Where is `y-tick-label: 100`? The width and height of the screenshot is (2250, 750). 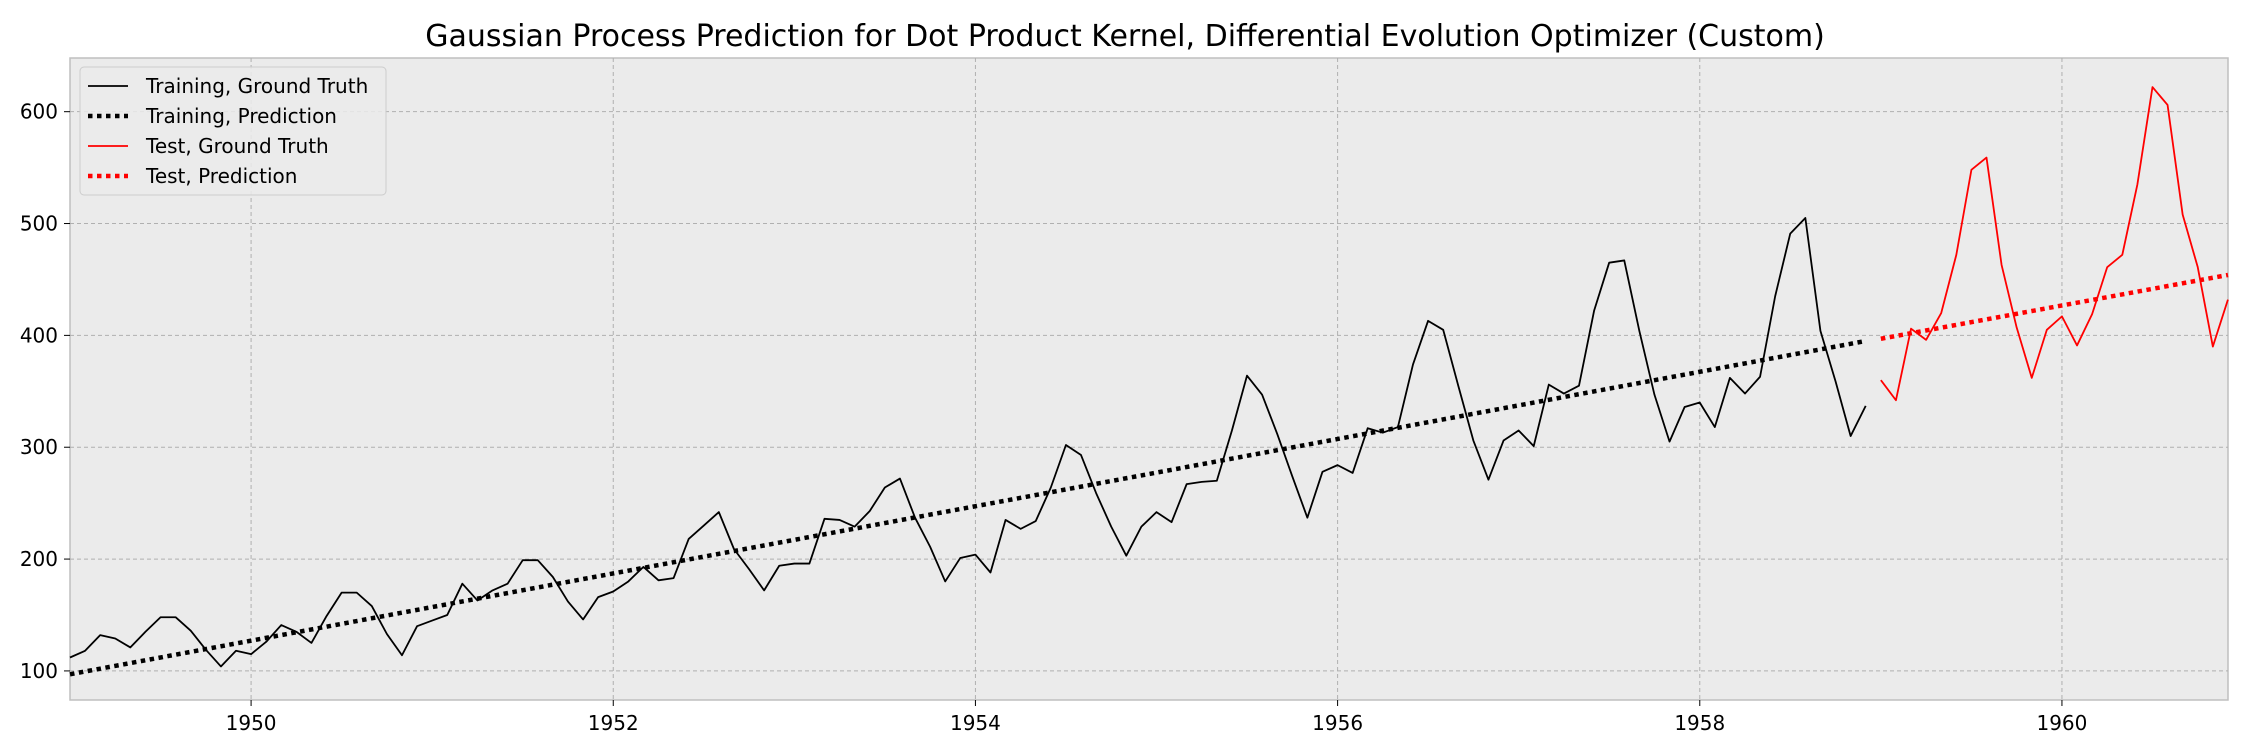 y-tick-label: 100 is located at coordinates (39, 671).